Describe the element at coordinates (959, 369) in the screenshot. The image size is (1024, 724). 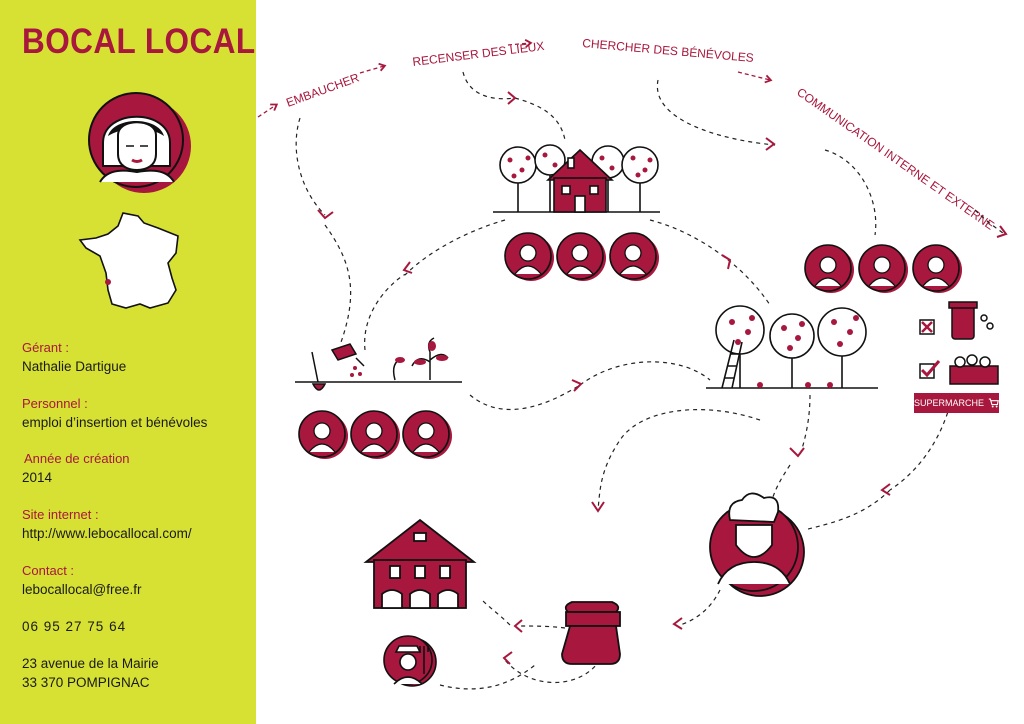
I see `crate-icon` at that location.